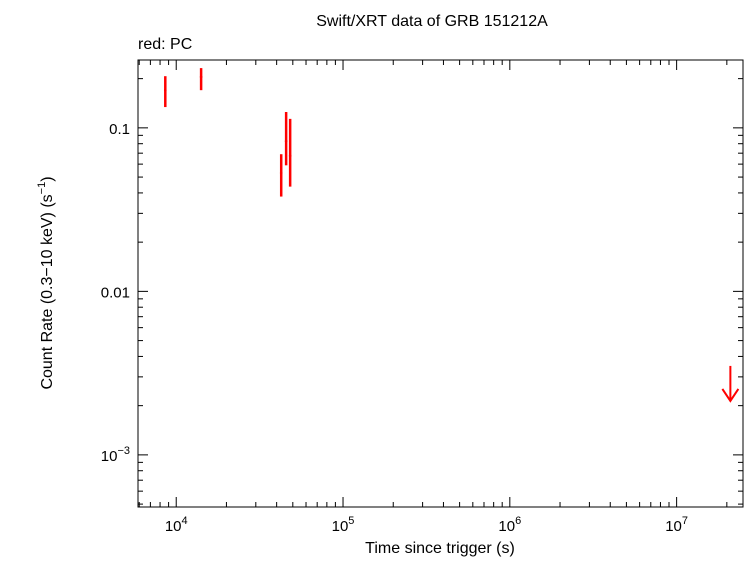 The image size is (746, 563). I want to click on y-tick-label: 0.1, so click(119, 129).